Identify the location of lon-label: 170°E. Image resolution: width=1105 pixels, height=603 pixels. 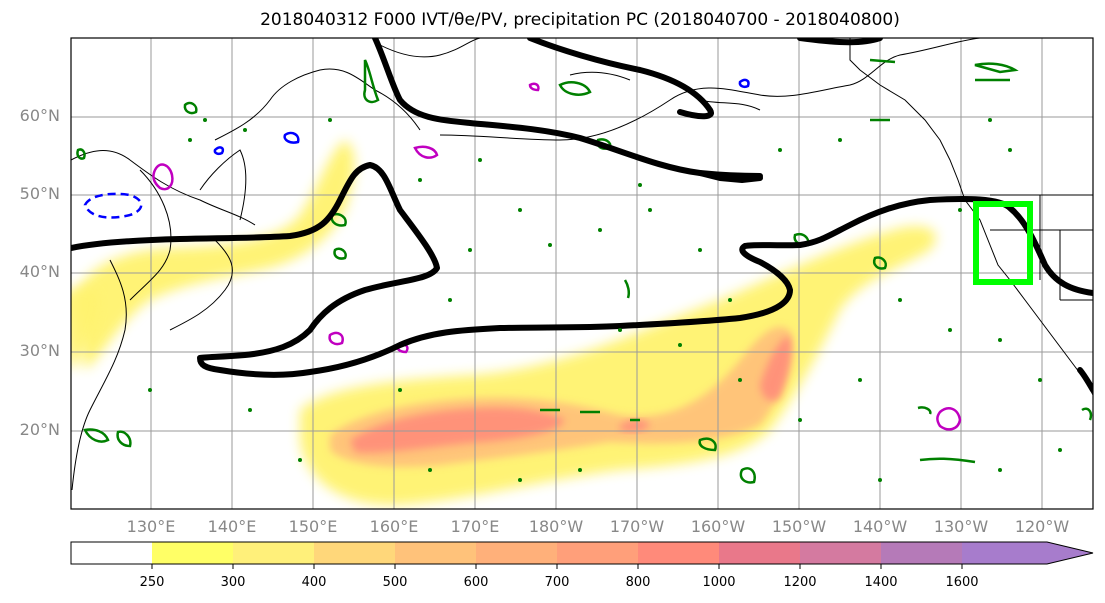
(475, 526).